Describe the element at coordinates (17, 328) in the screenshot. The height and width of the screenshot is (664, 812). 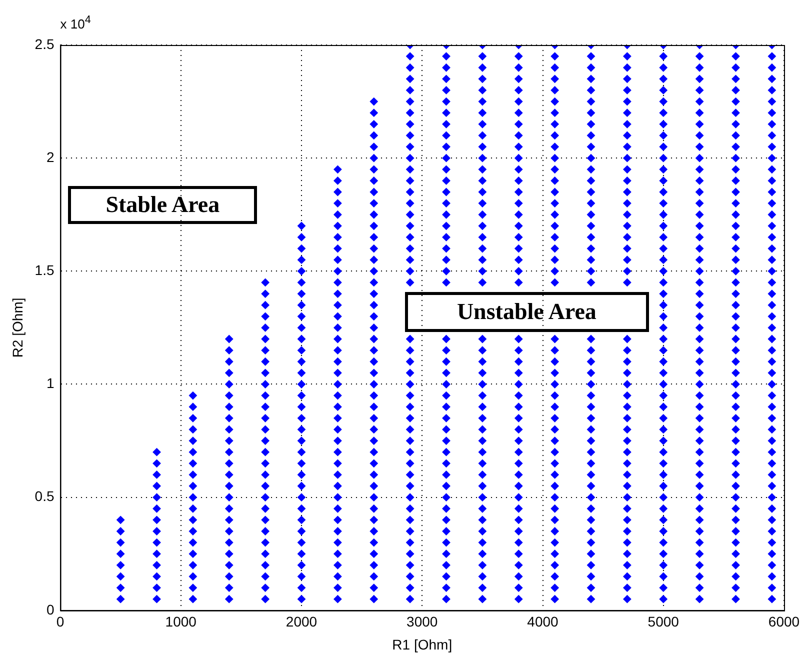
I see `y-axis-title: R2 [Ohm]` at that location.